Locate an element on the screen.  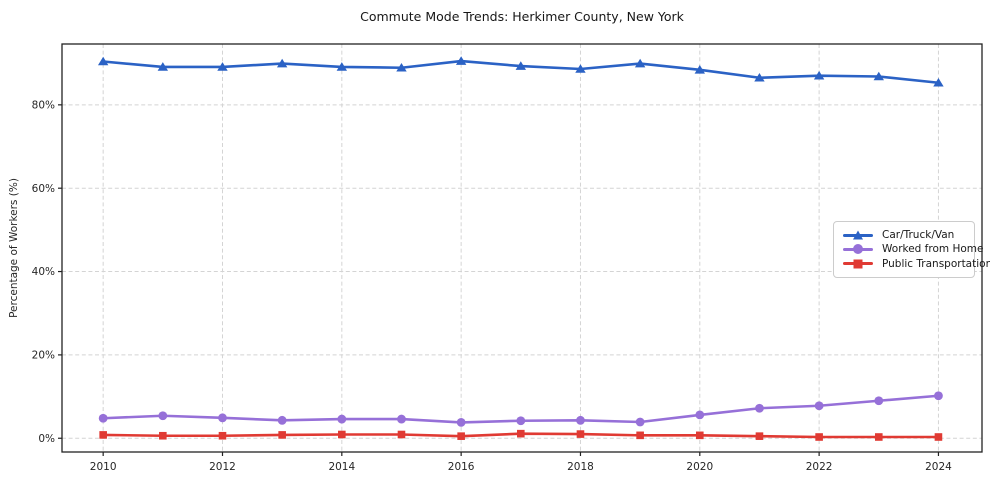
y-tick-label: 40% is located at coordinates (43, 272).